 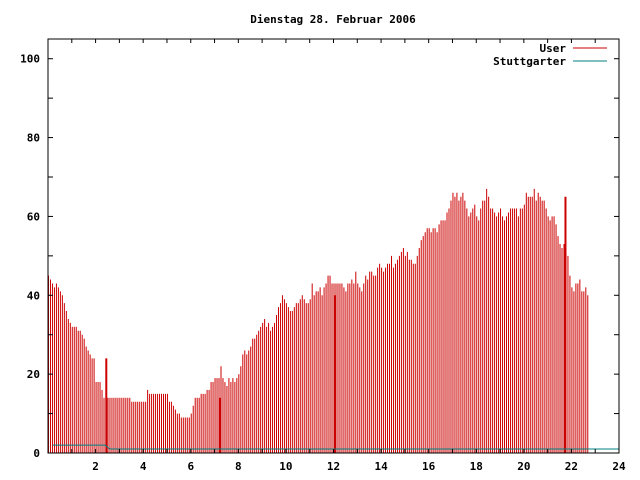 What do you see at coordinates (619, 466) in the screenshot?
I see `x-tick-label: 24` at bounding box center [619, 466].